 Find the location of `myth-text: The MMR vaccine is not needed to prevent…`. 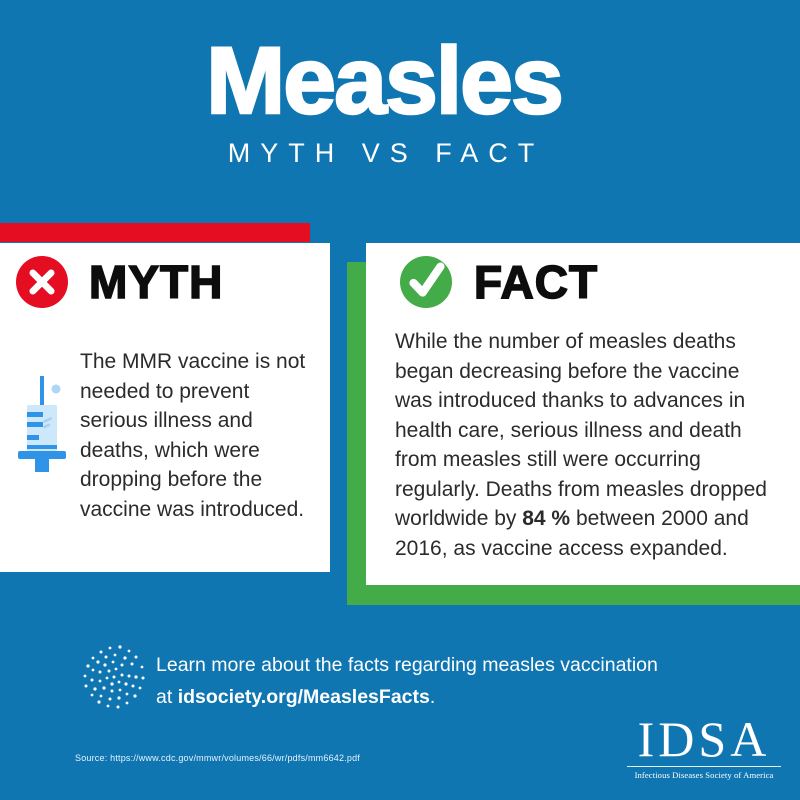

myth-text: The MMR vaccine is not needed to prevent… is located at coordinates (193, 435).